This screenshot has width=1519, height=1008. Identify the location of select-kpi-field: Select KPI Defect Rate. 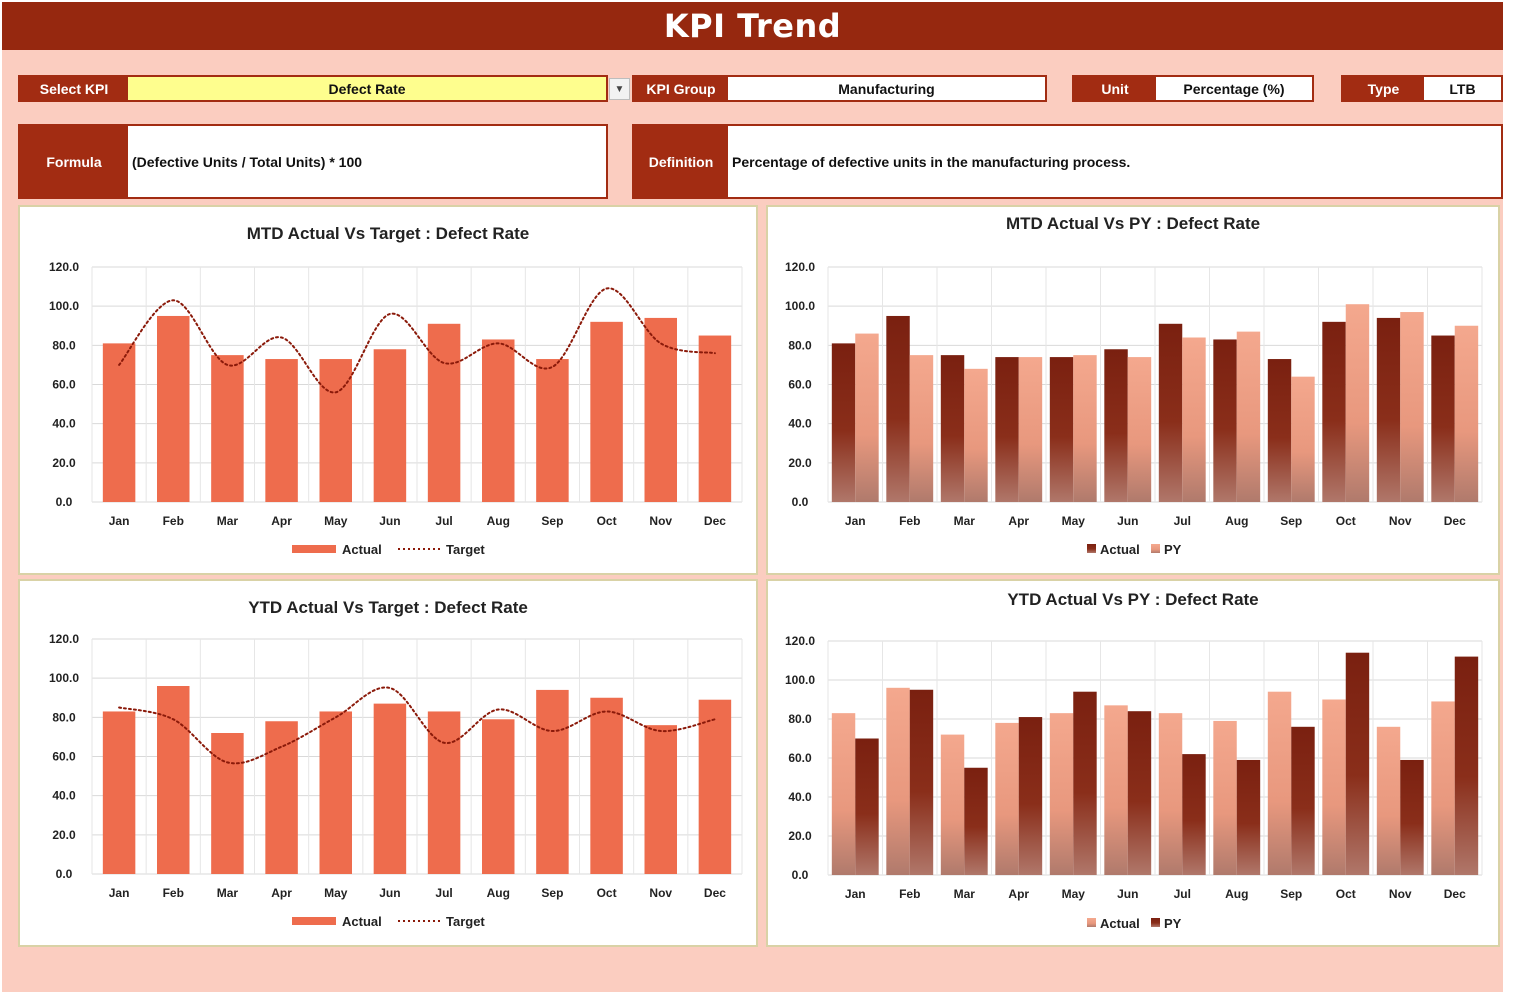
(313, 88).